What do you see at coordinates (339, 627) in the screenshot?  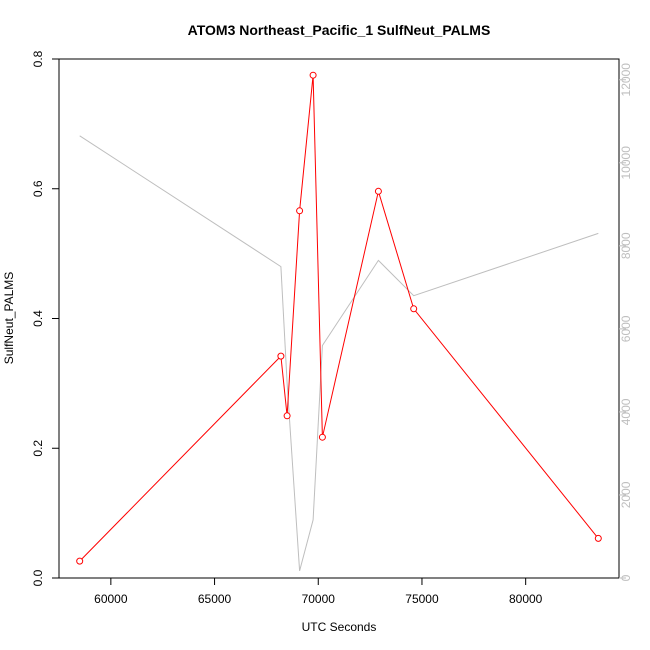 I see `x-axis-label: UTC Seconds` at bounding box center [339, 627].